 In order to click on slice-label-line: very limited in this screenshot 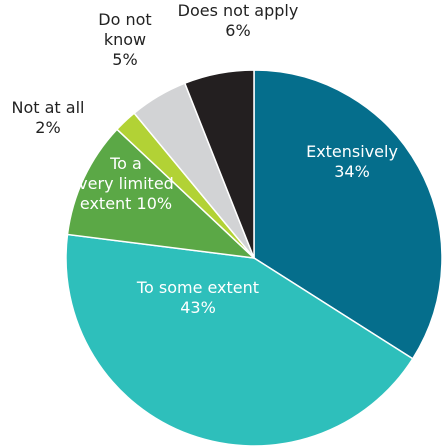, I will do `click(126, 183)`.